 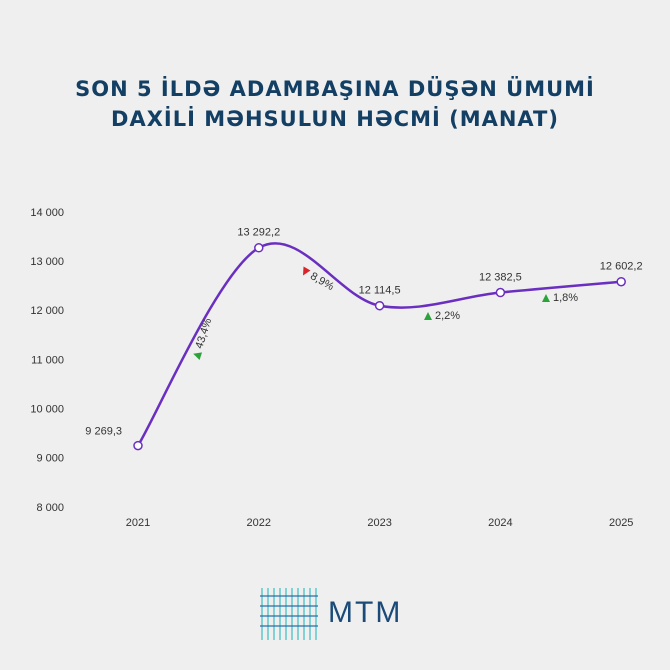 What do you see at coordinates (47, 410) in the screenshot?
I see `y-tick-label: 10 000` at bounding box center [47, 410].